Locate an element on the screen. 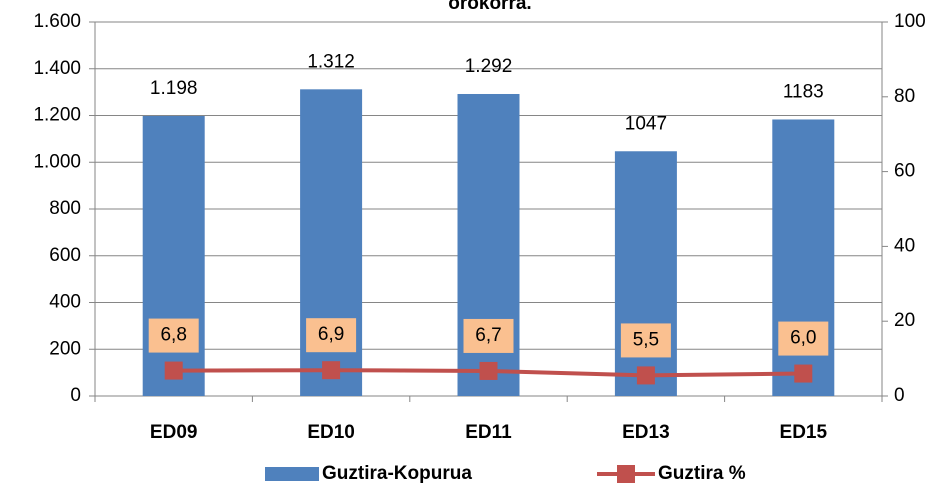 The height and width of the screenshot is (486, 949). legend-label: Guztira-Kopurua is located at coordinates (397, 473).